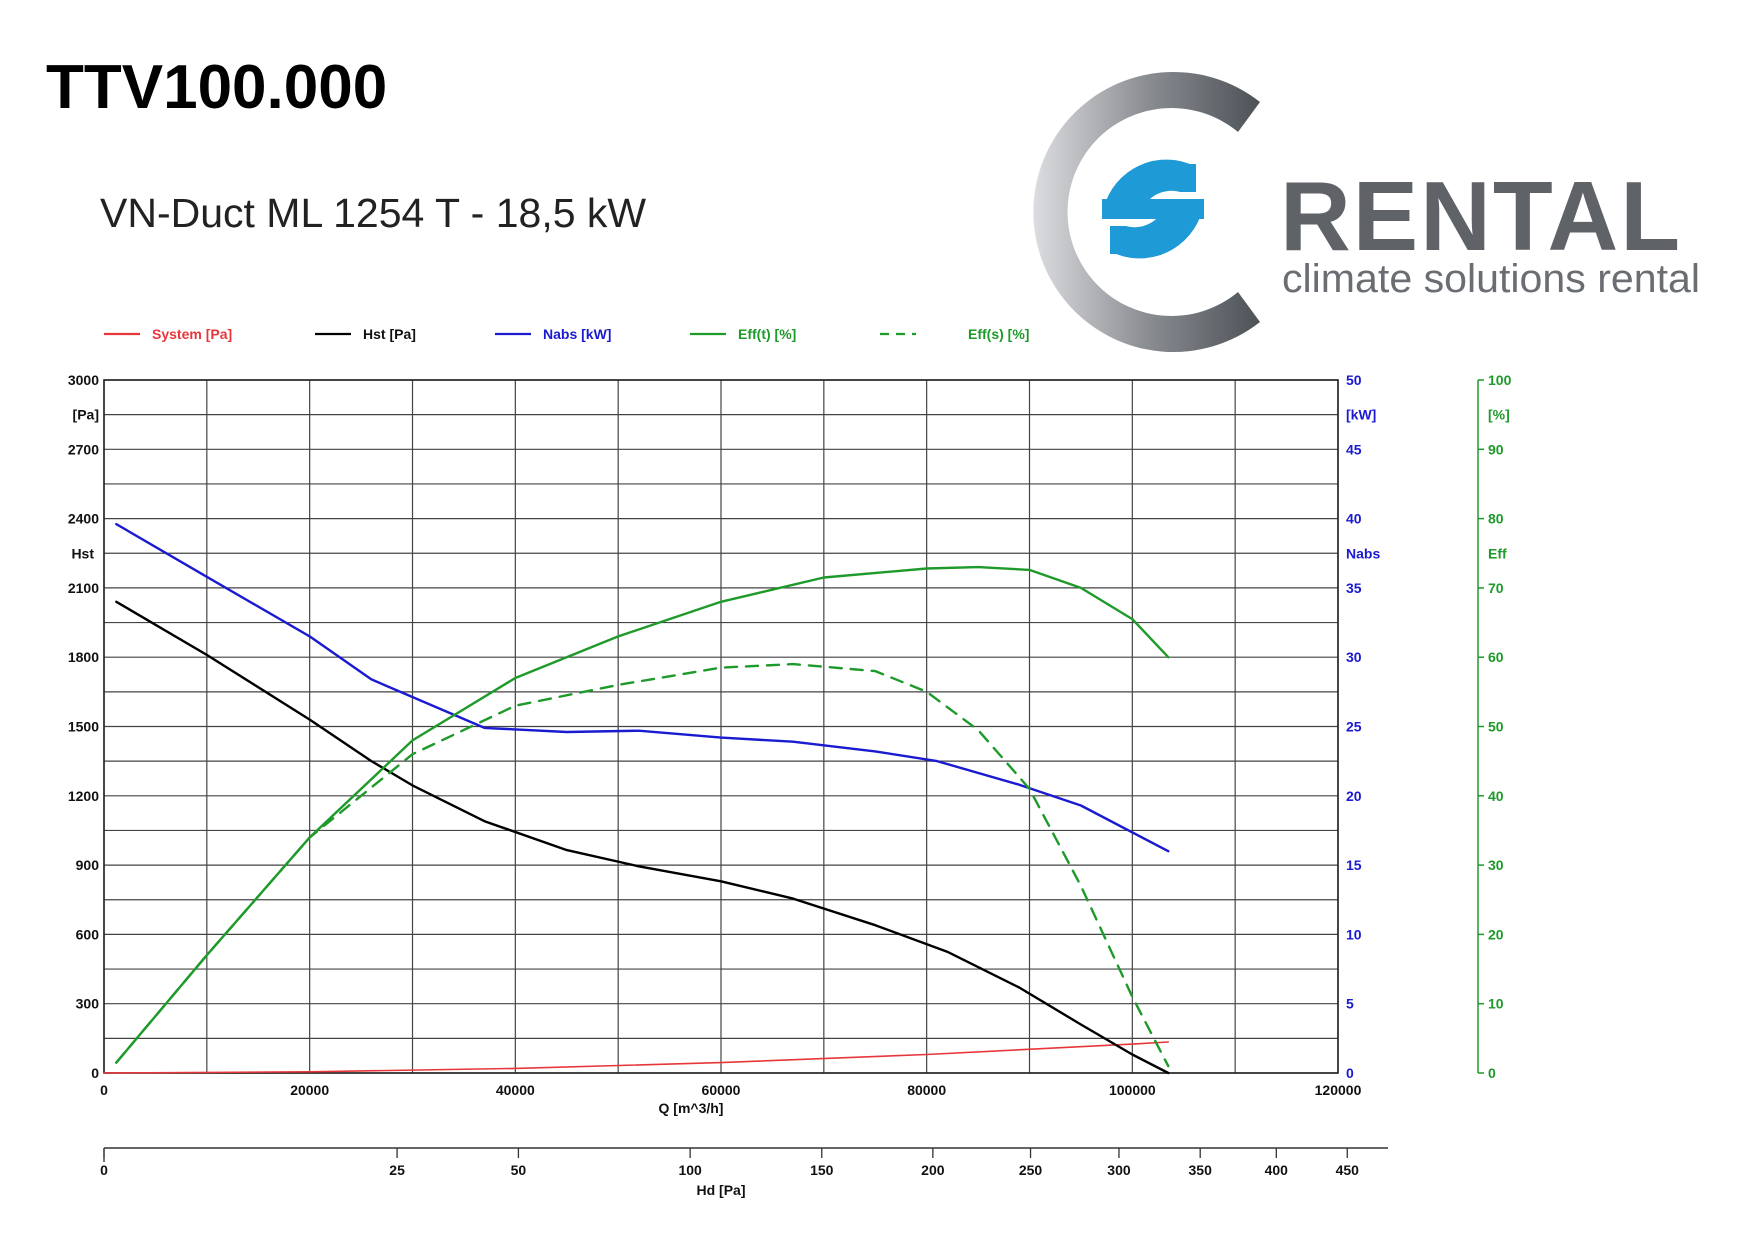  What do you see at coordinates (373, 213) in the screenshot?
I see `page-subtitle: VN-Duct ML 1254 T - 18,5 kW` at bounding box center [373, 213].